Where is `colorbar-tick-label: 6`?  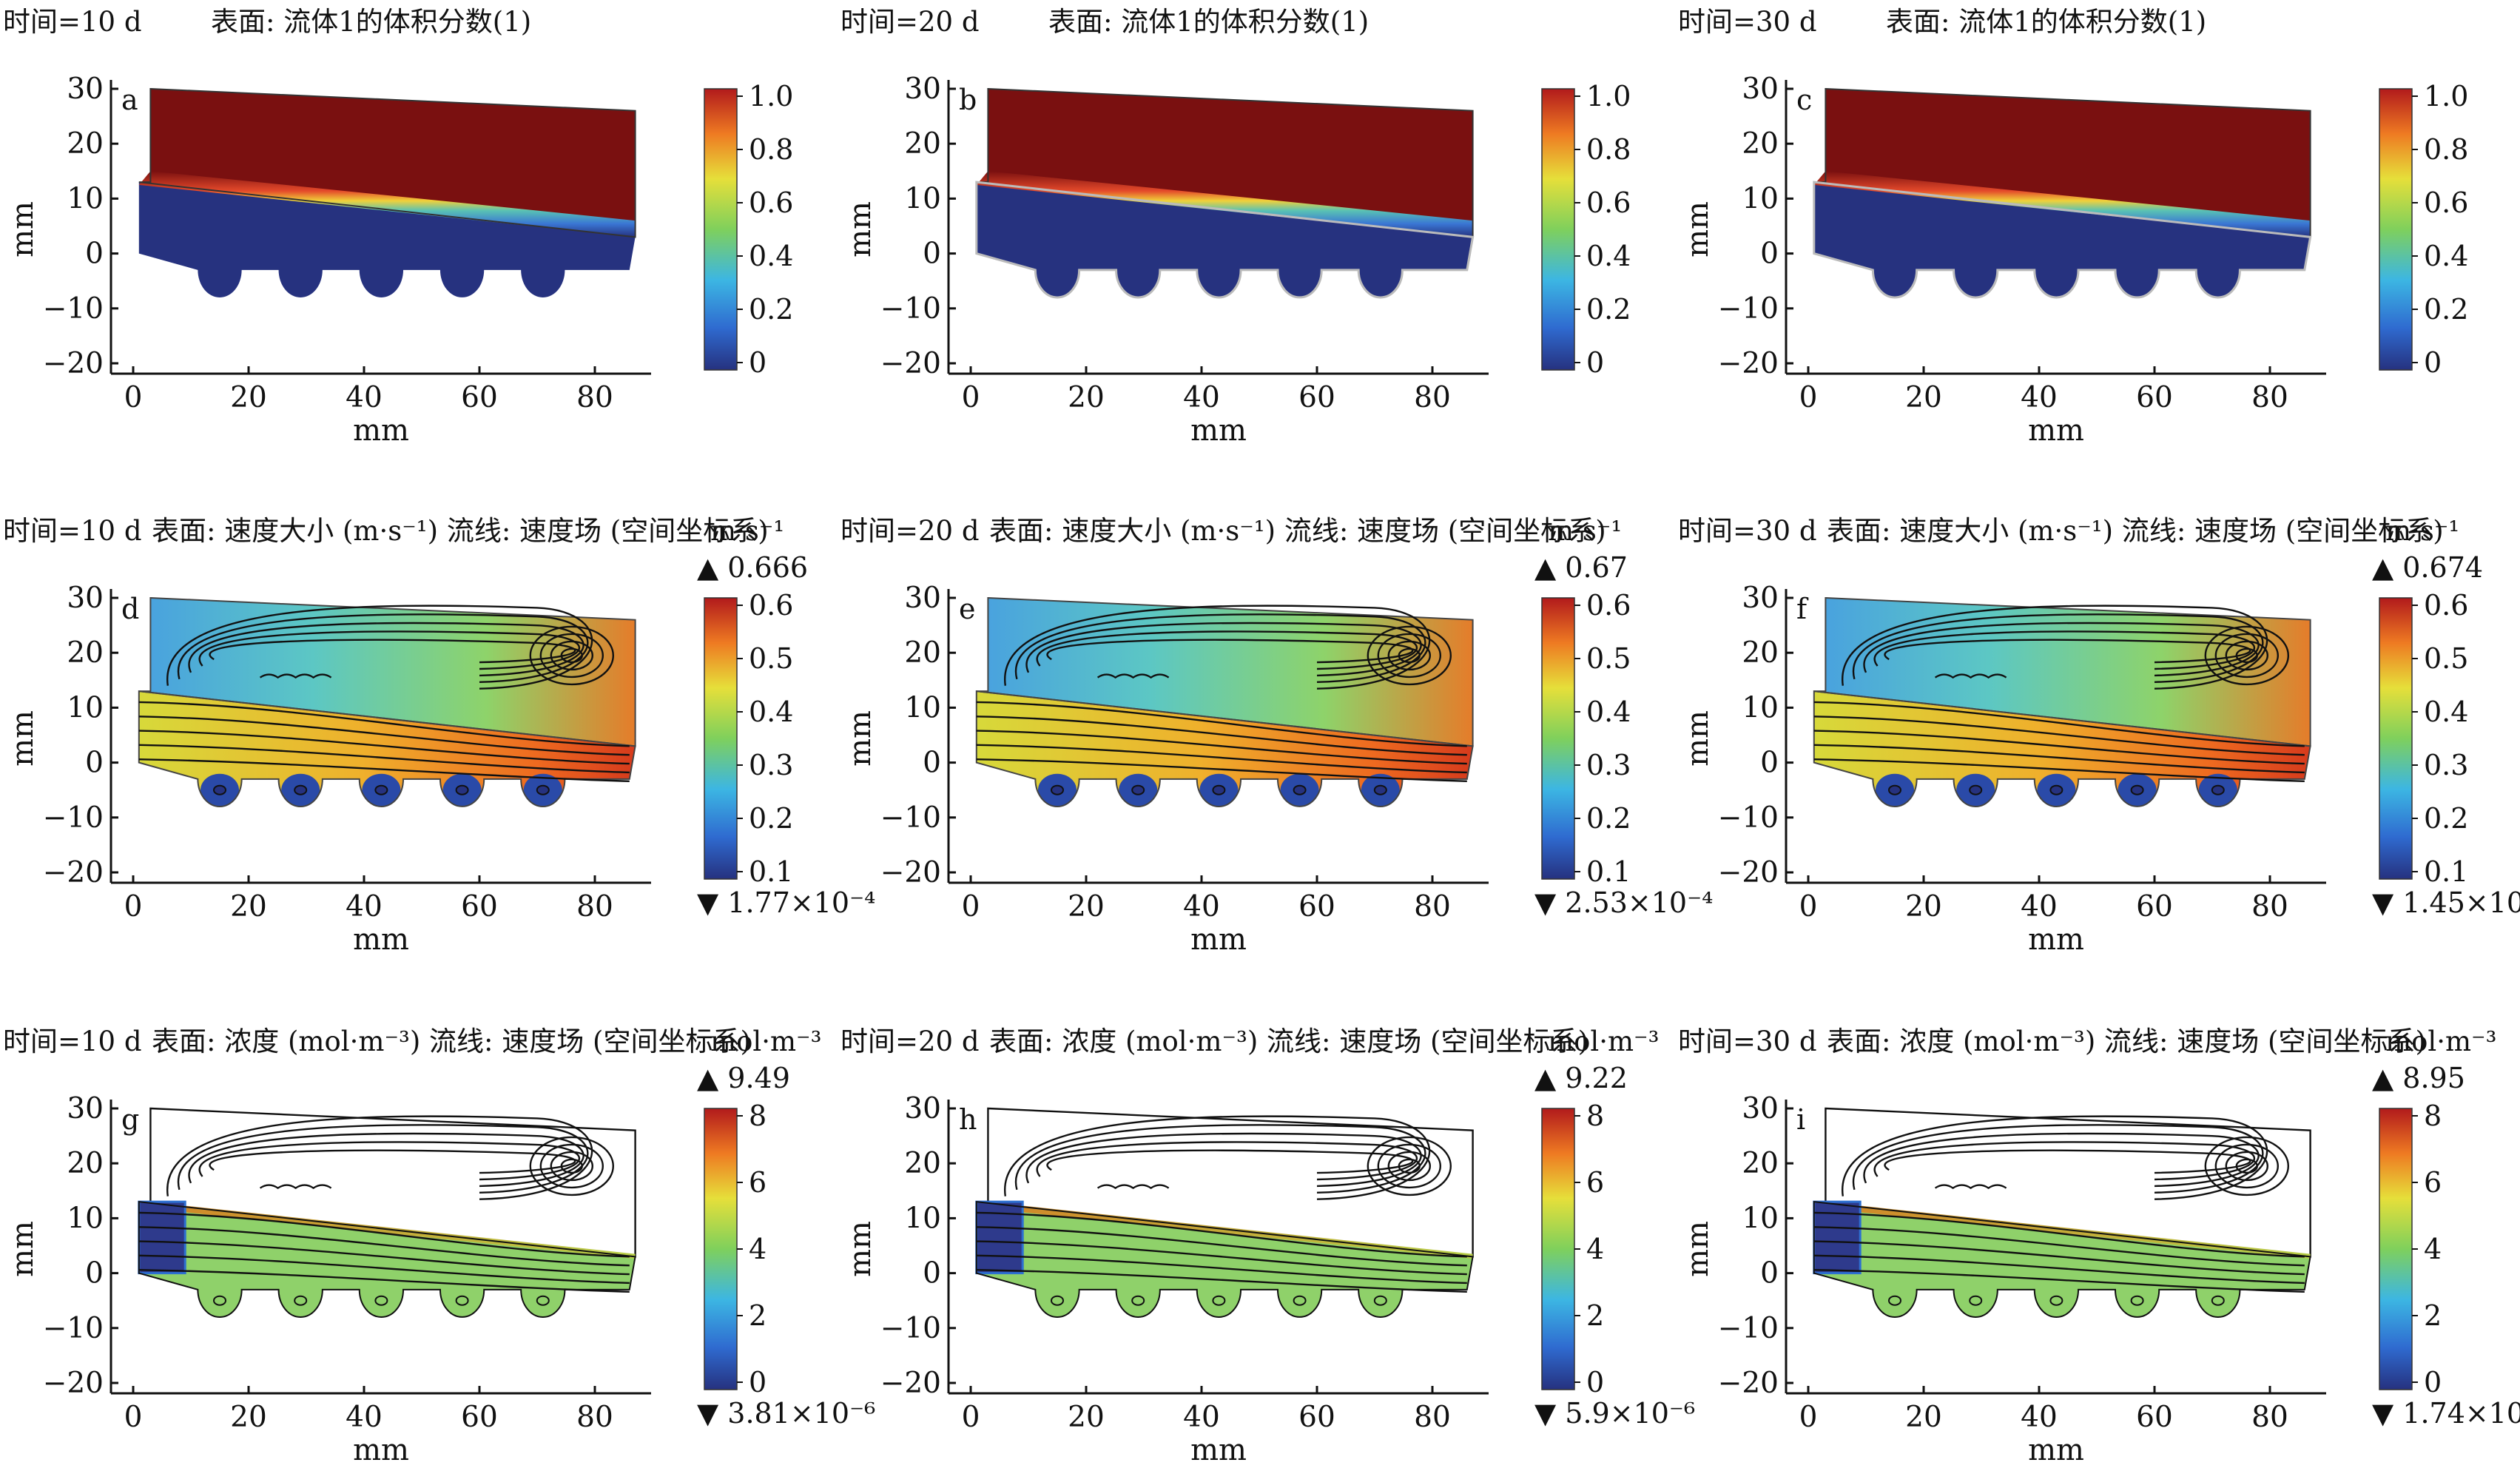
colorbar-tick-label: 6 is located at coordinates (1595, 1182).